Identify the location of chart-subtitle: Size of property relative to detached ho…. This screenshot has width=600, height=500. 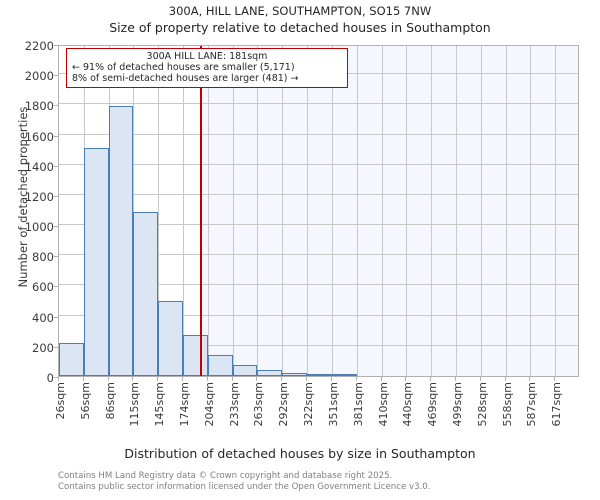
(300, 27).